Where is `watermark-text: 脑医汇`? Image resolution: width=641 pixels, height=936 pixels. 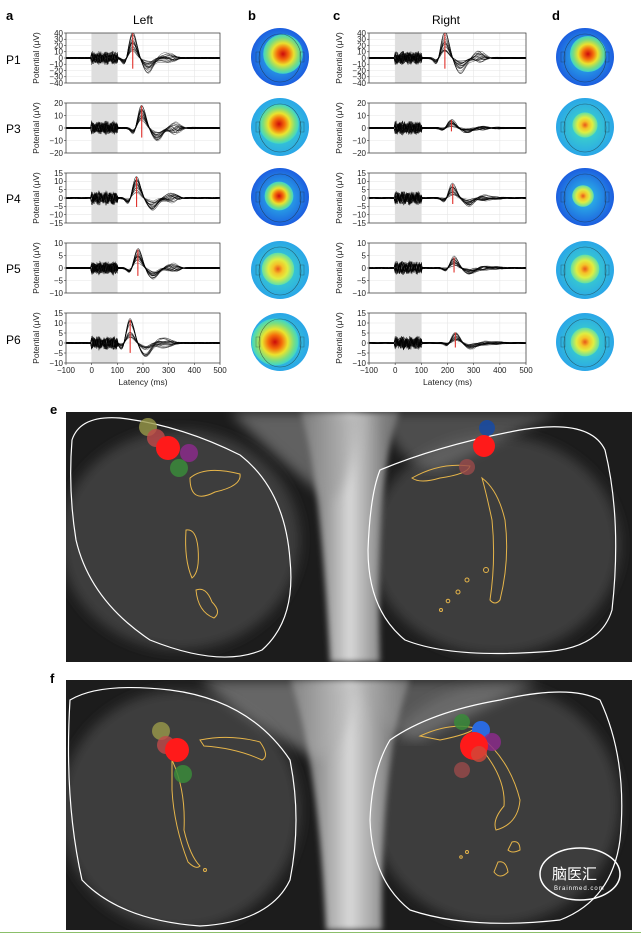 watermark-text: 脑医汇 is located at coordinates (574, 874).